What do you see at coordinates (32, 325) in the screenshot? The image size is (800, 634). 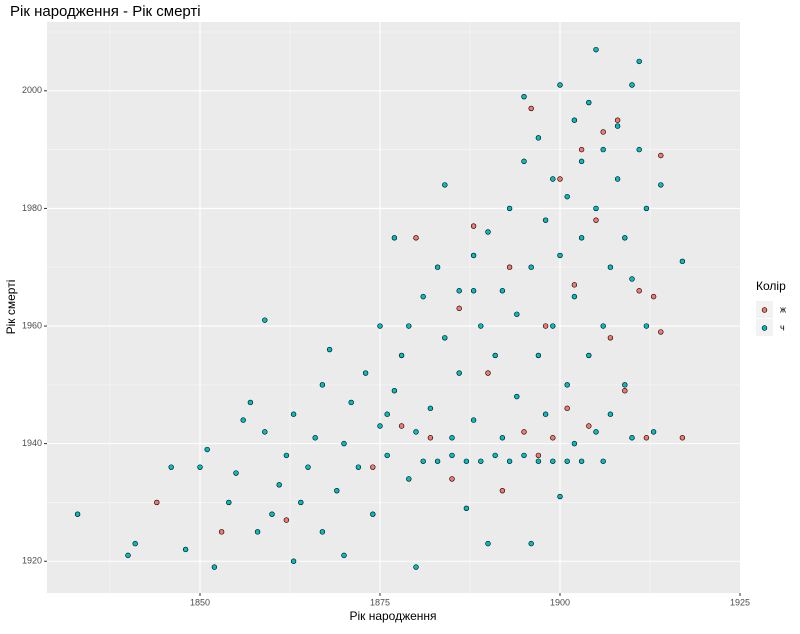 I see `y-tick-label: 1960` at bounding box center [32, 325].